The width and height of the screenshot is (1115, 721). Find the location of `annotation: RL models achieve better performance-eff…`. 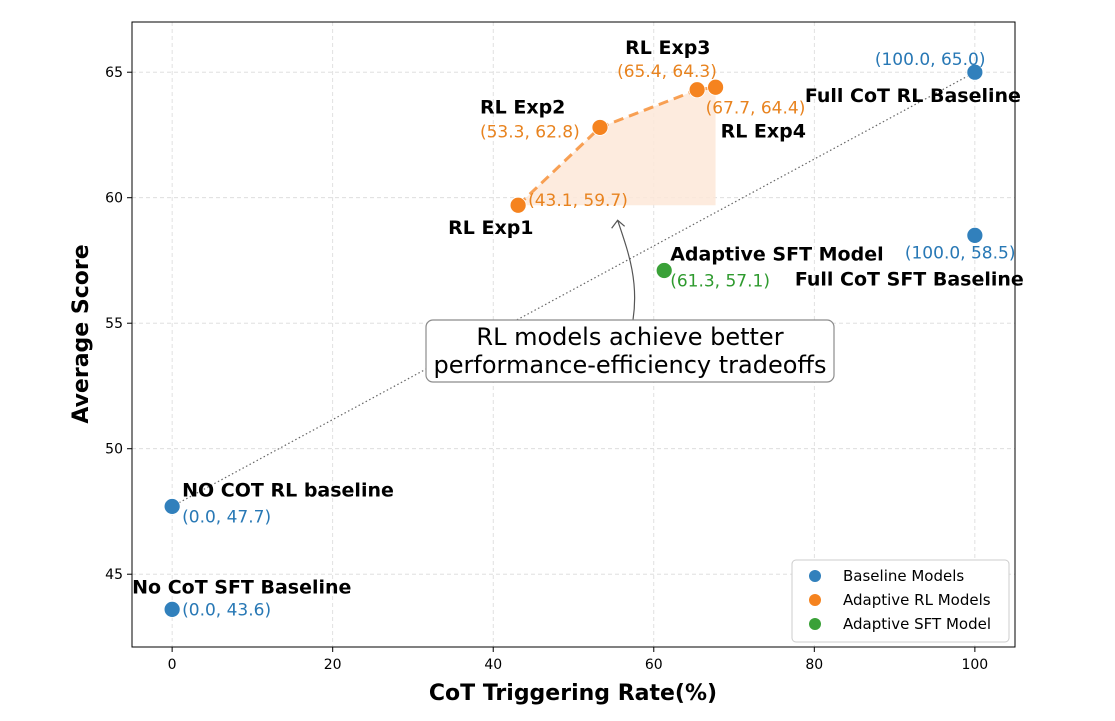

annotation: RL models achieve better performance-eff… is located at coordinates (630, 301).